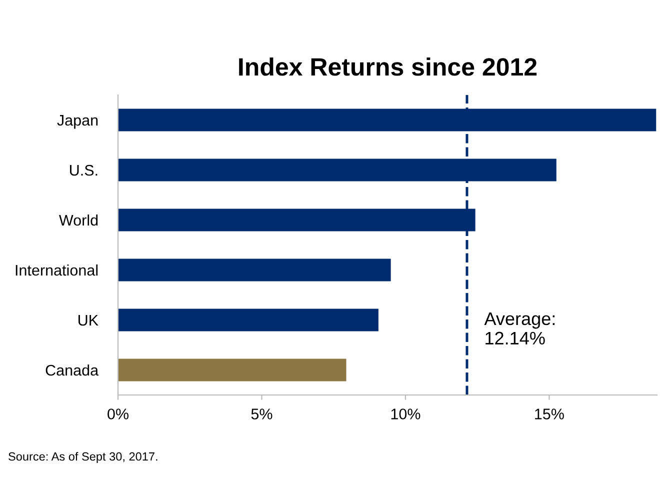 The height and width of the screenshot is (483, 660). What do you see at coordinates (88, 320) in the screenshot?
I see `y-tick-label: UK` at bounding box center [88, 320].